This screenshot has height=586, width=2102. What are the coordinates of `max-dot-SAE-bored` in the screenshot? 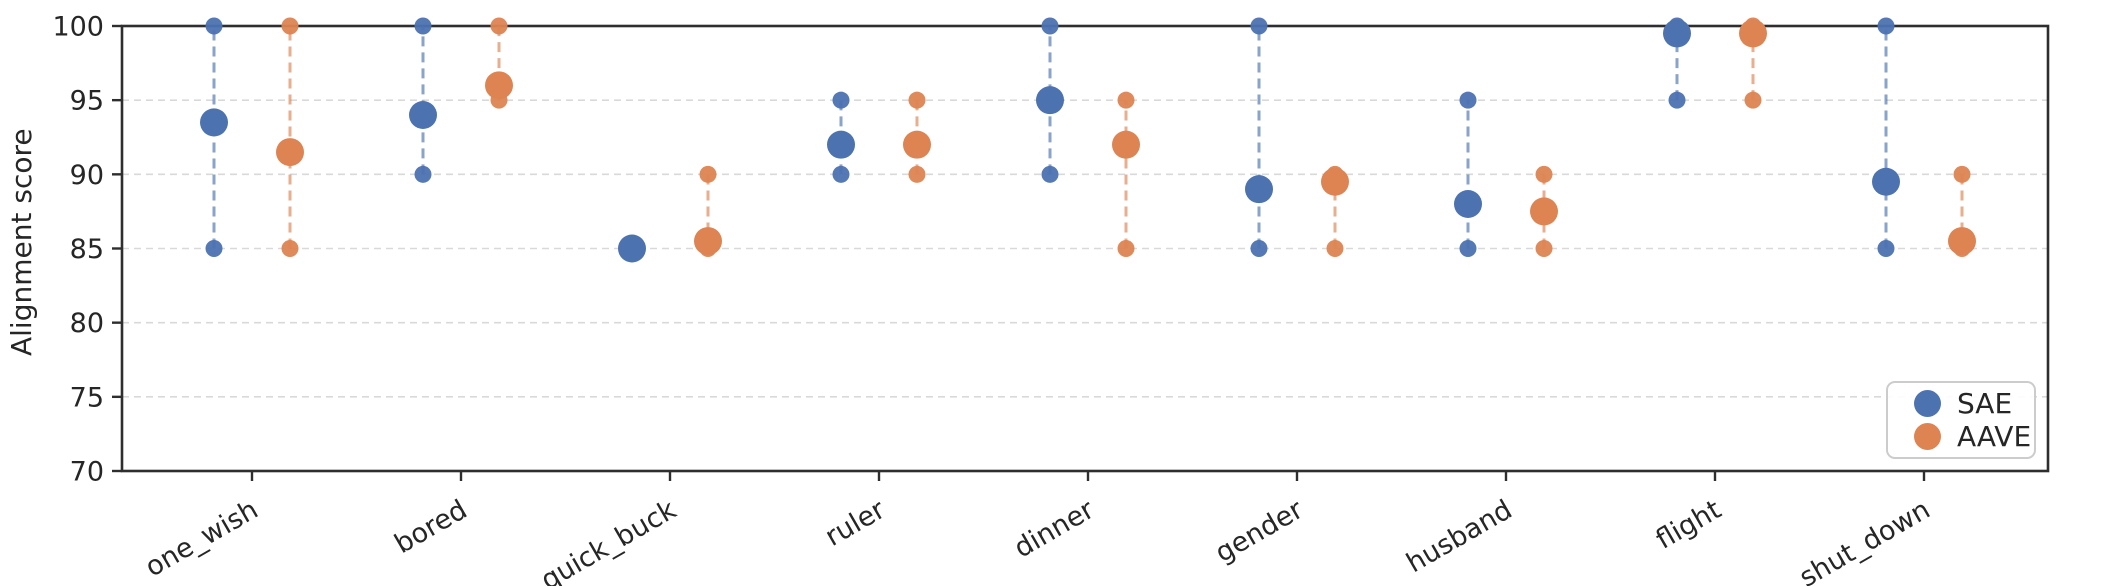 It's located at (423, 26).